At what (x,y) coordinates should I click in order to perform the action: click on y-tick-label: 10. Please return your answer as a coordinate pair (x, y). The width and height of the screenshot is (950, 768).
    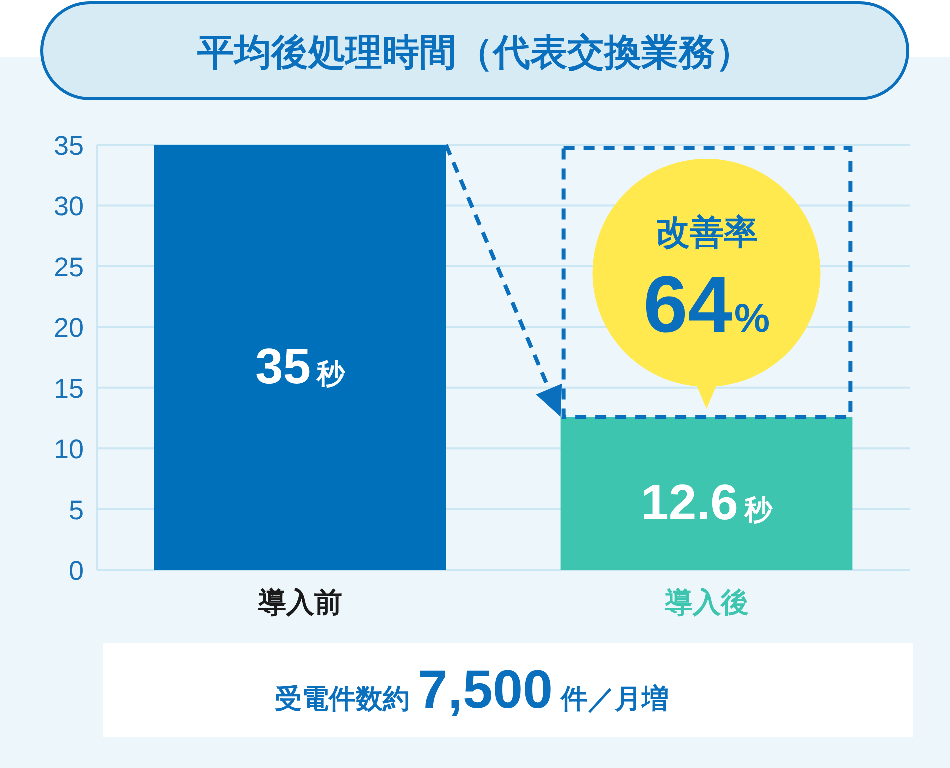
    Looking at the image, I should click on (69, 449).